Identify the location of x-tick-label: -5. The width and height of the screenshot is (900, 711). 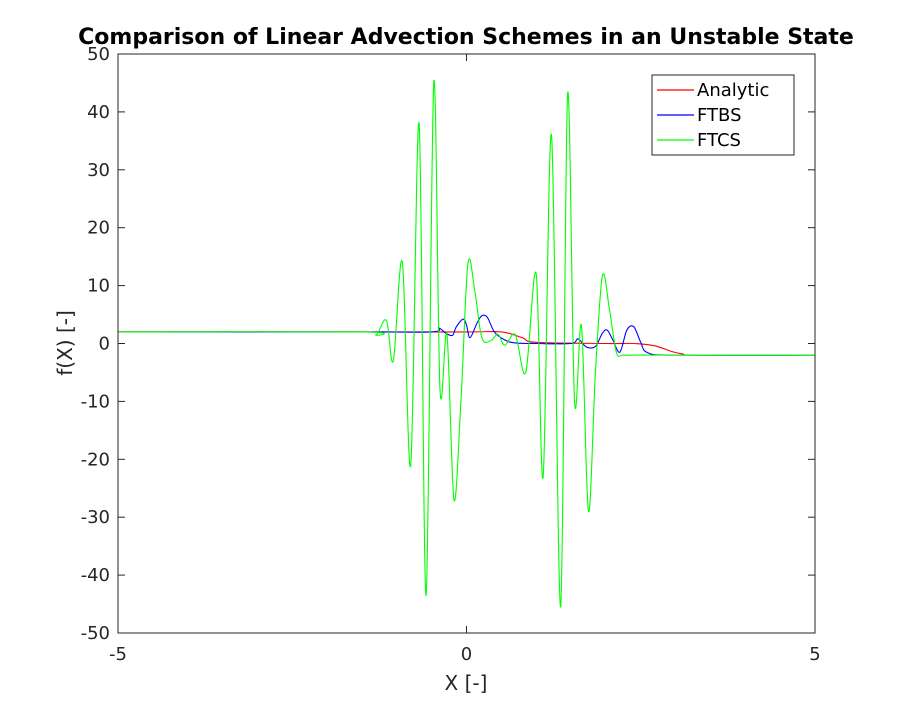
(118, 654).